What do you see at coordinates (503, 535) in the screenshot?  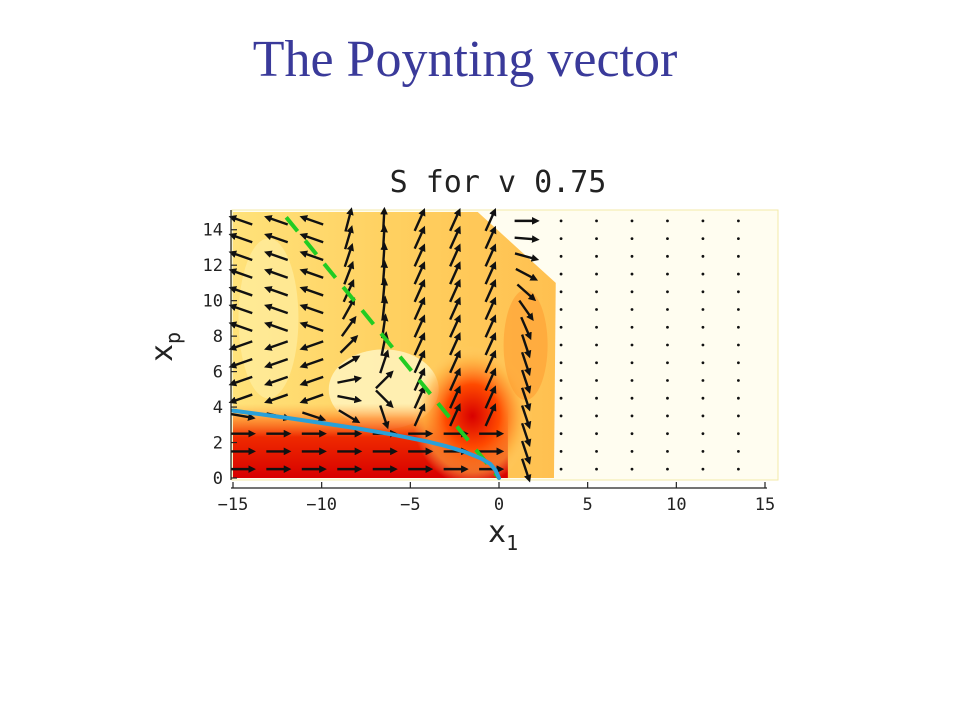 I see `x-axis-label: x1` at bounding box center [503, 535].